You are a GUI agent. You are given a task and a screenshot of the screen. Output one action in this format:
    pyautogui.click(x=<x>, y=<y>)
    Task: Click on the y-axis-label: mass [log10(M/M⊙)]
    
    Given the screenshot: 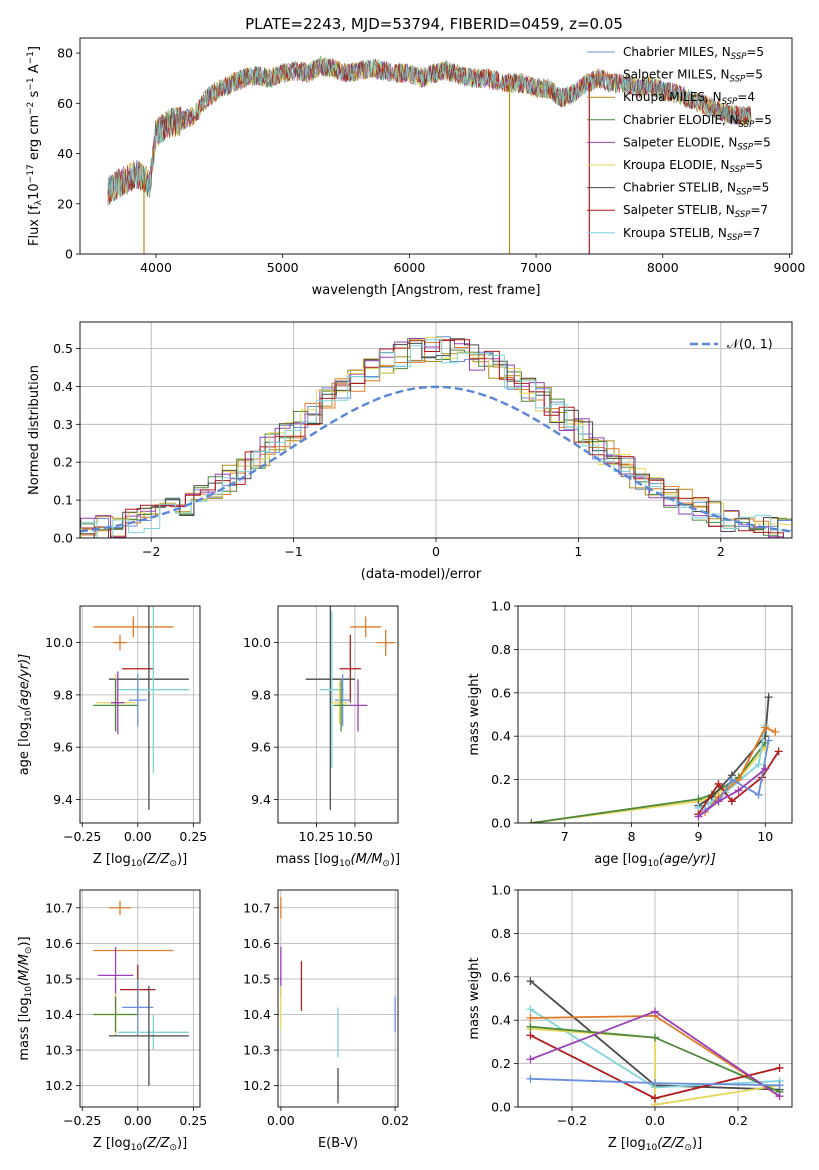 What is the action you would take?
    pyautogui.click(x=25, y=998)
    